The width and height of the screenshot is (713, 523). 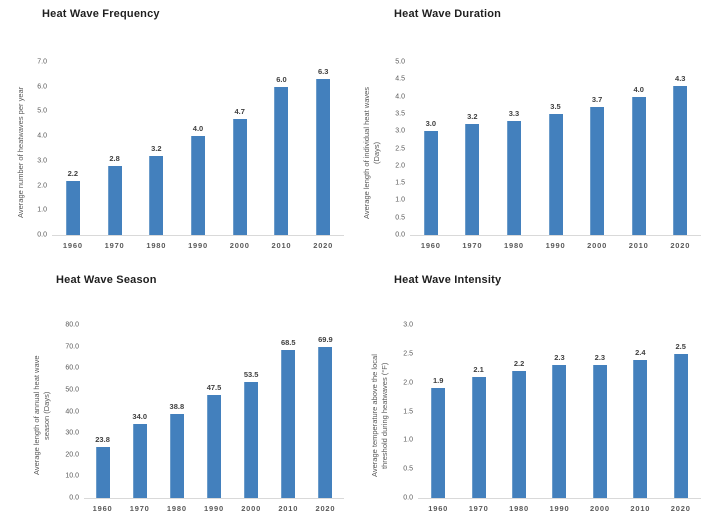 I want to click on bar-column: 3.2, so click(x=473, y=148).